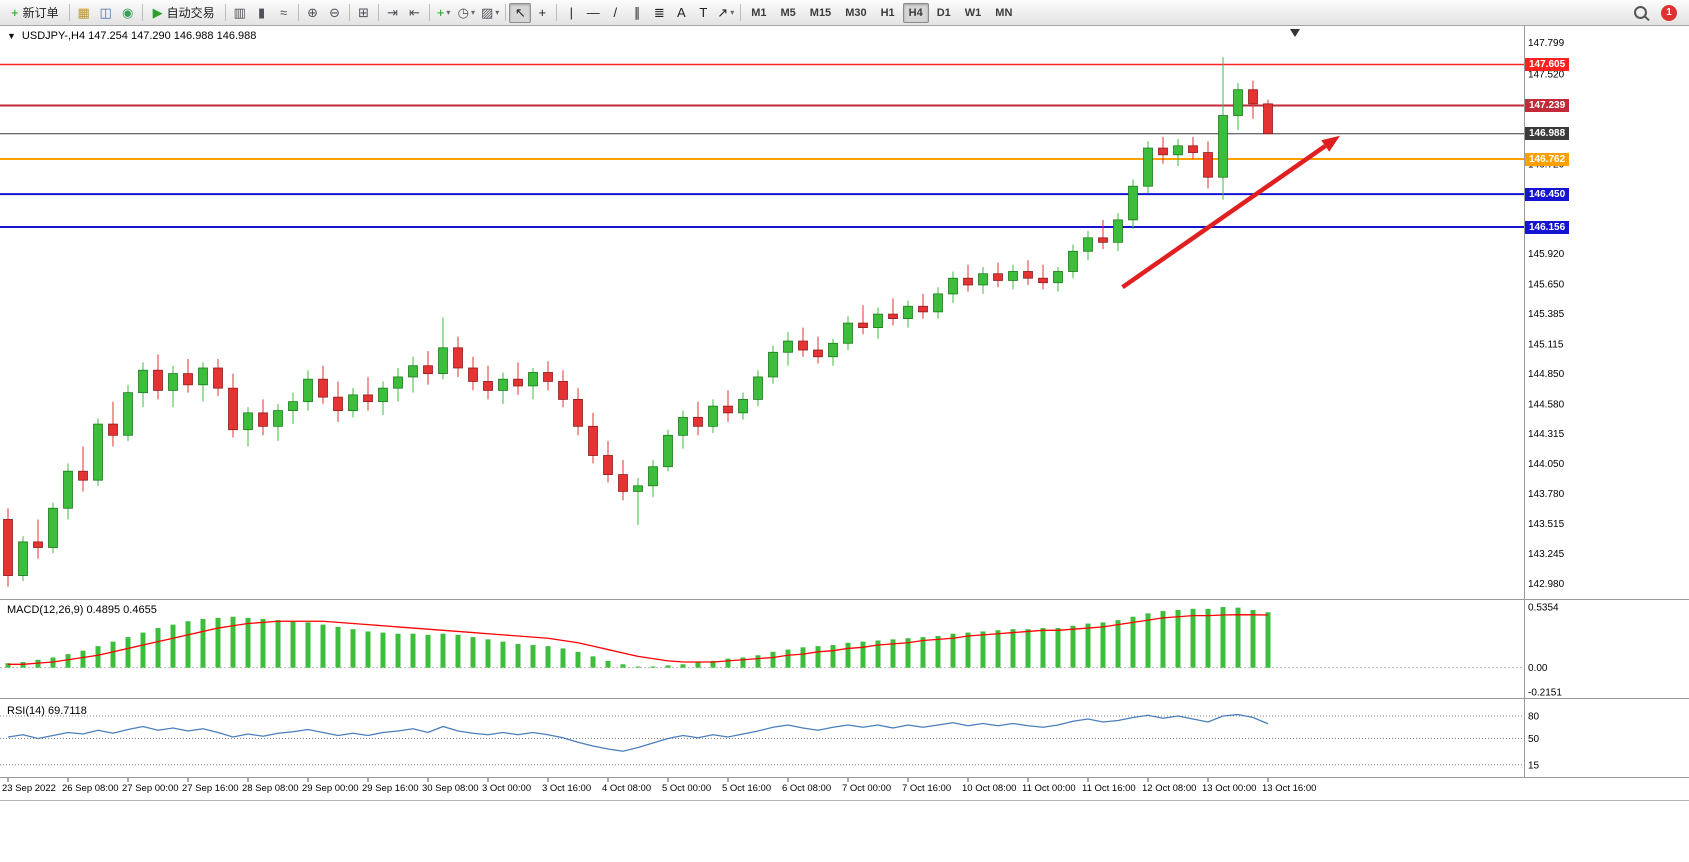  What do you see at coordinates (364, 13) in the screenshot?
I see `tile-windows-icon: ⊞` at bounding box center [364, 13].